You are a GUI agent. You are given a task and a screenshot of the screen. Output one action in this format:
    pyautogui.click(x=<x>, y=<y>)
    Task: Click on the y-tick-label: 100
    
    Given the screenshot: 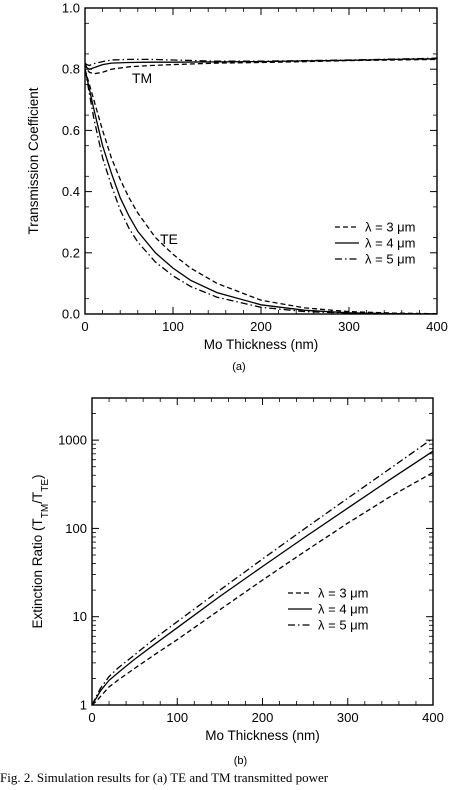 What is the action you would take?
    pyautogui.click(x=76, y=528)
    